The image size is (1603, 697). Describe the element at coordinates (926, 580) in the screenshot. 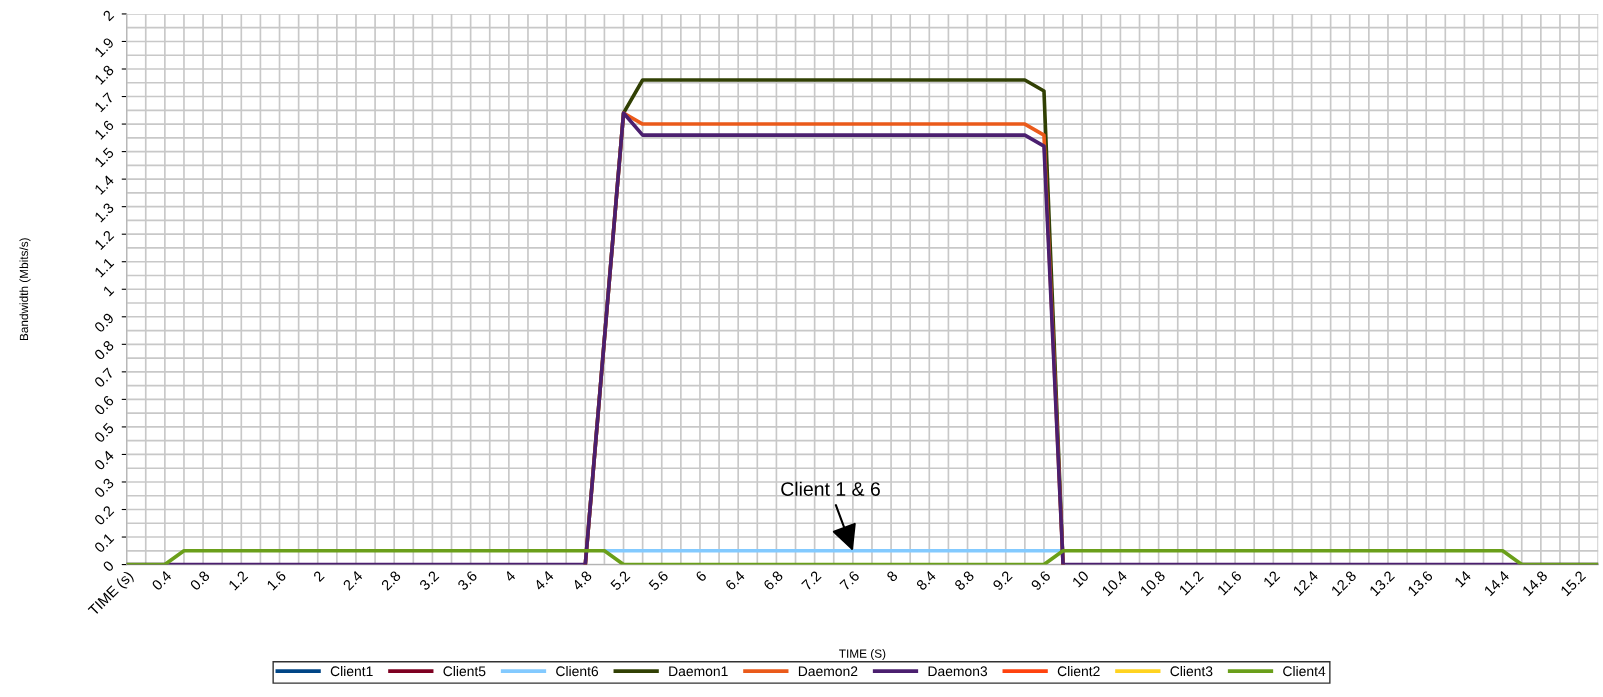

I see `x-tick-label: 8.4` at that location.